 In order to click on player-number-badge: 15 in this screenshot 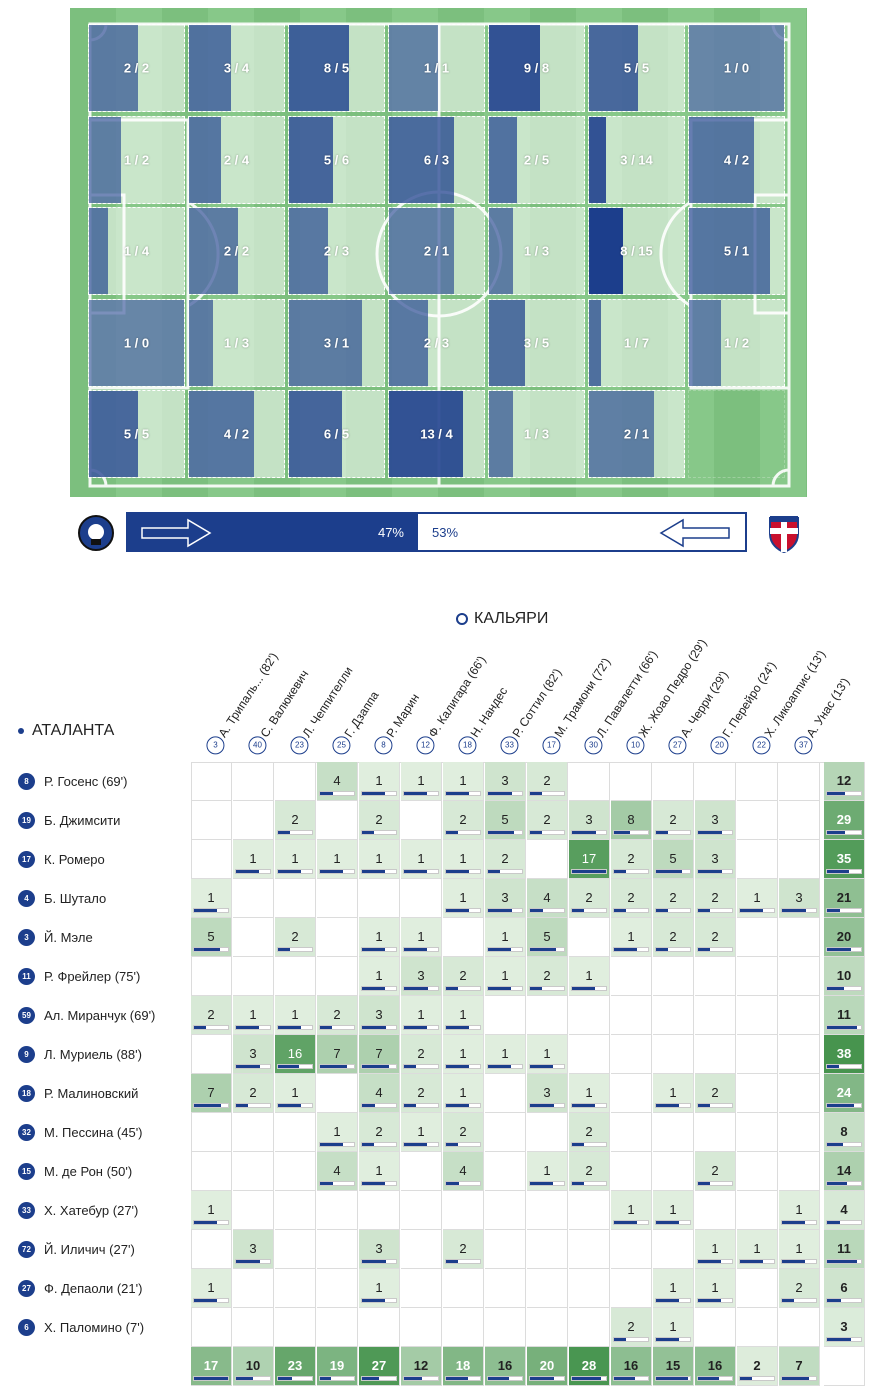, I will do `click(26, 1171)`.